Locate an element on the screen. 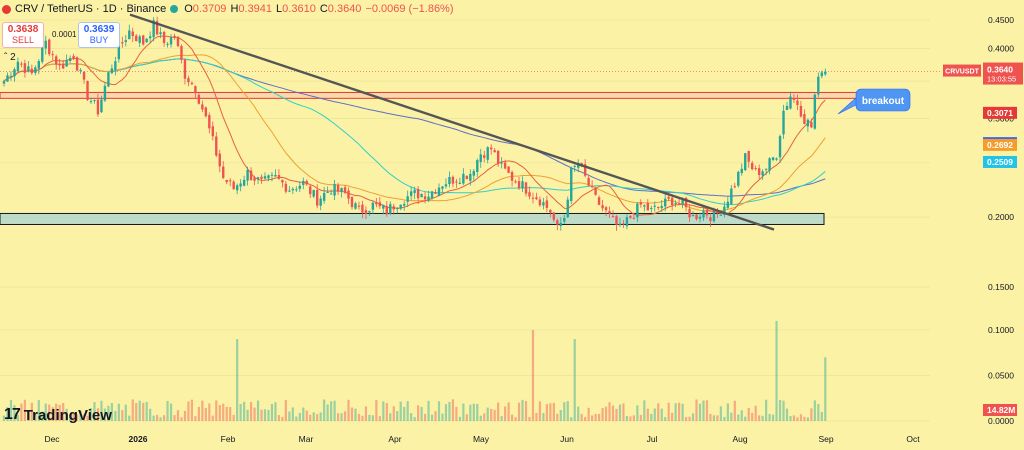 This screenshot has height=450, width=1024. buy-button: 0.3639 BUY is located at coordinates (99, 35).